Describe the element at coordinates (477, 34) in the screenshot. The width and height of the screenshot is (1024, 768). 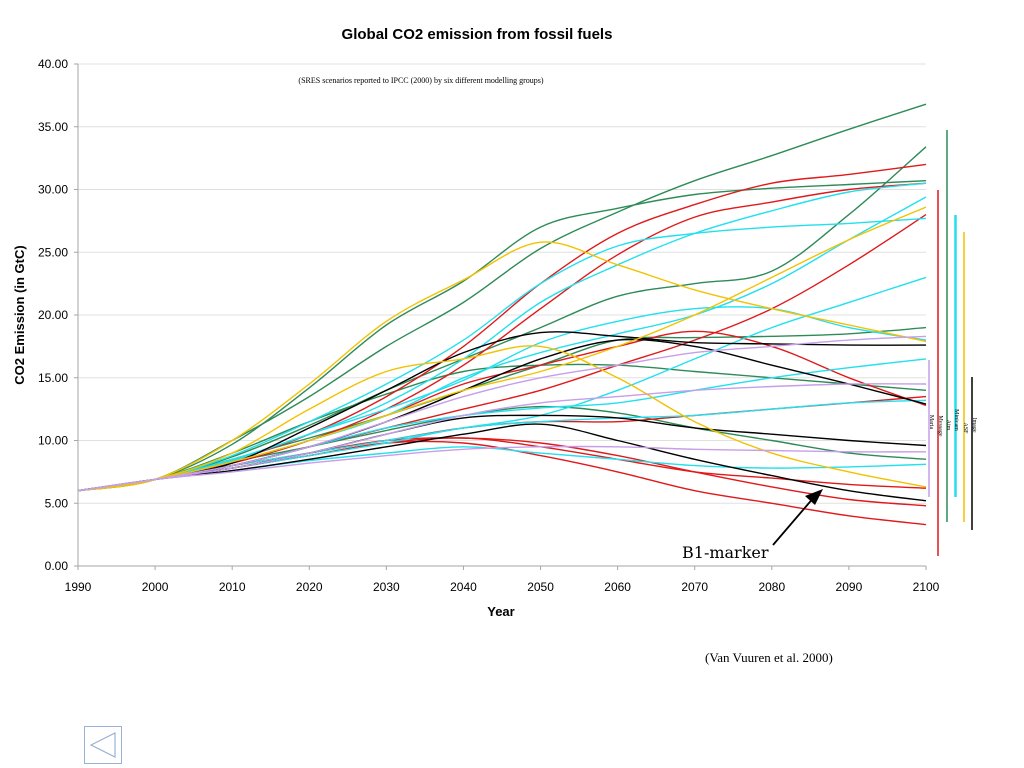
I see `chart-title: Global CO2 emission from fossil fuels` at that location.